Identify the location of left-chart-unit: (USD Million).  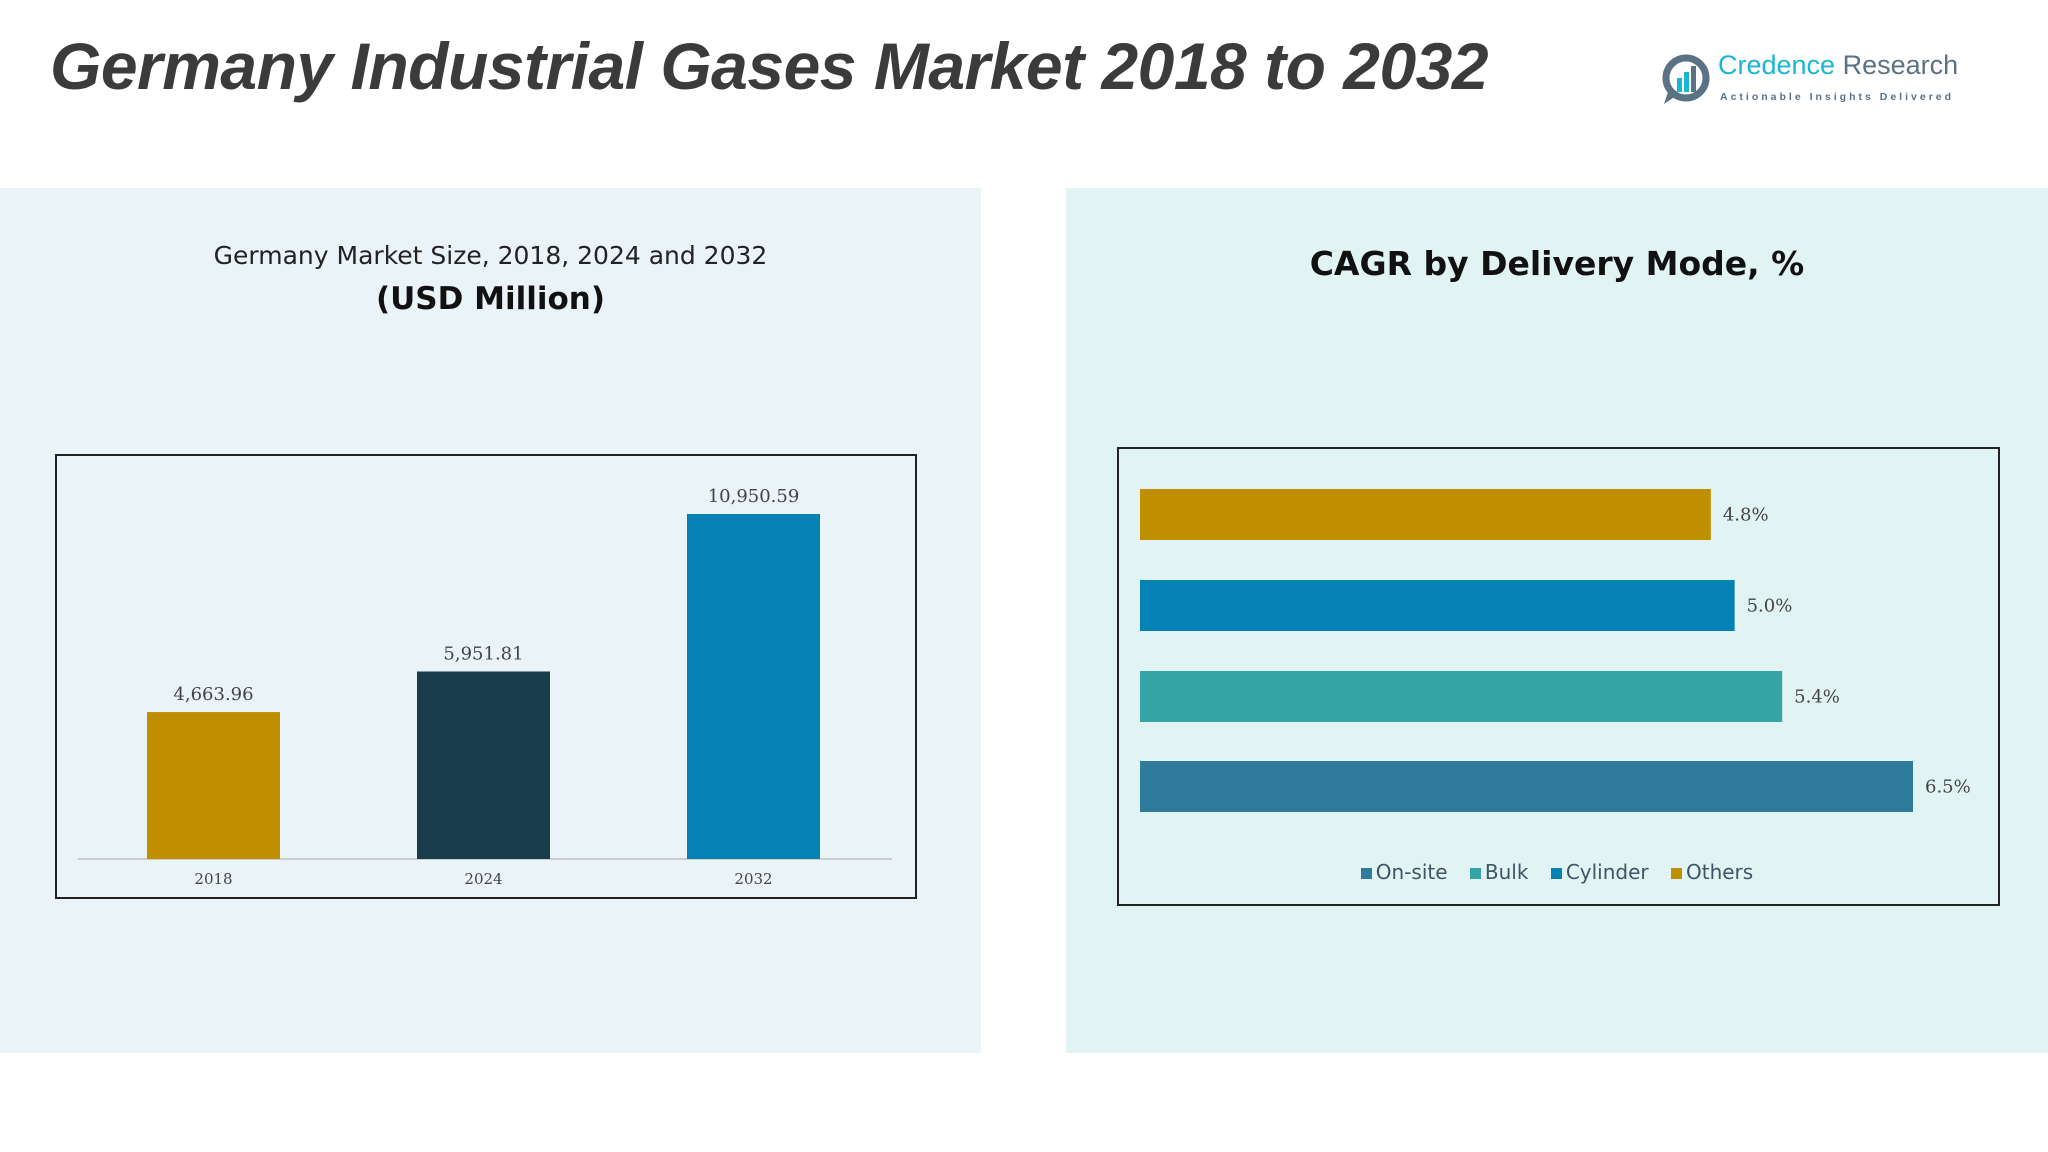
(490, 299).